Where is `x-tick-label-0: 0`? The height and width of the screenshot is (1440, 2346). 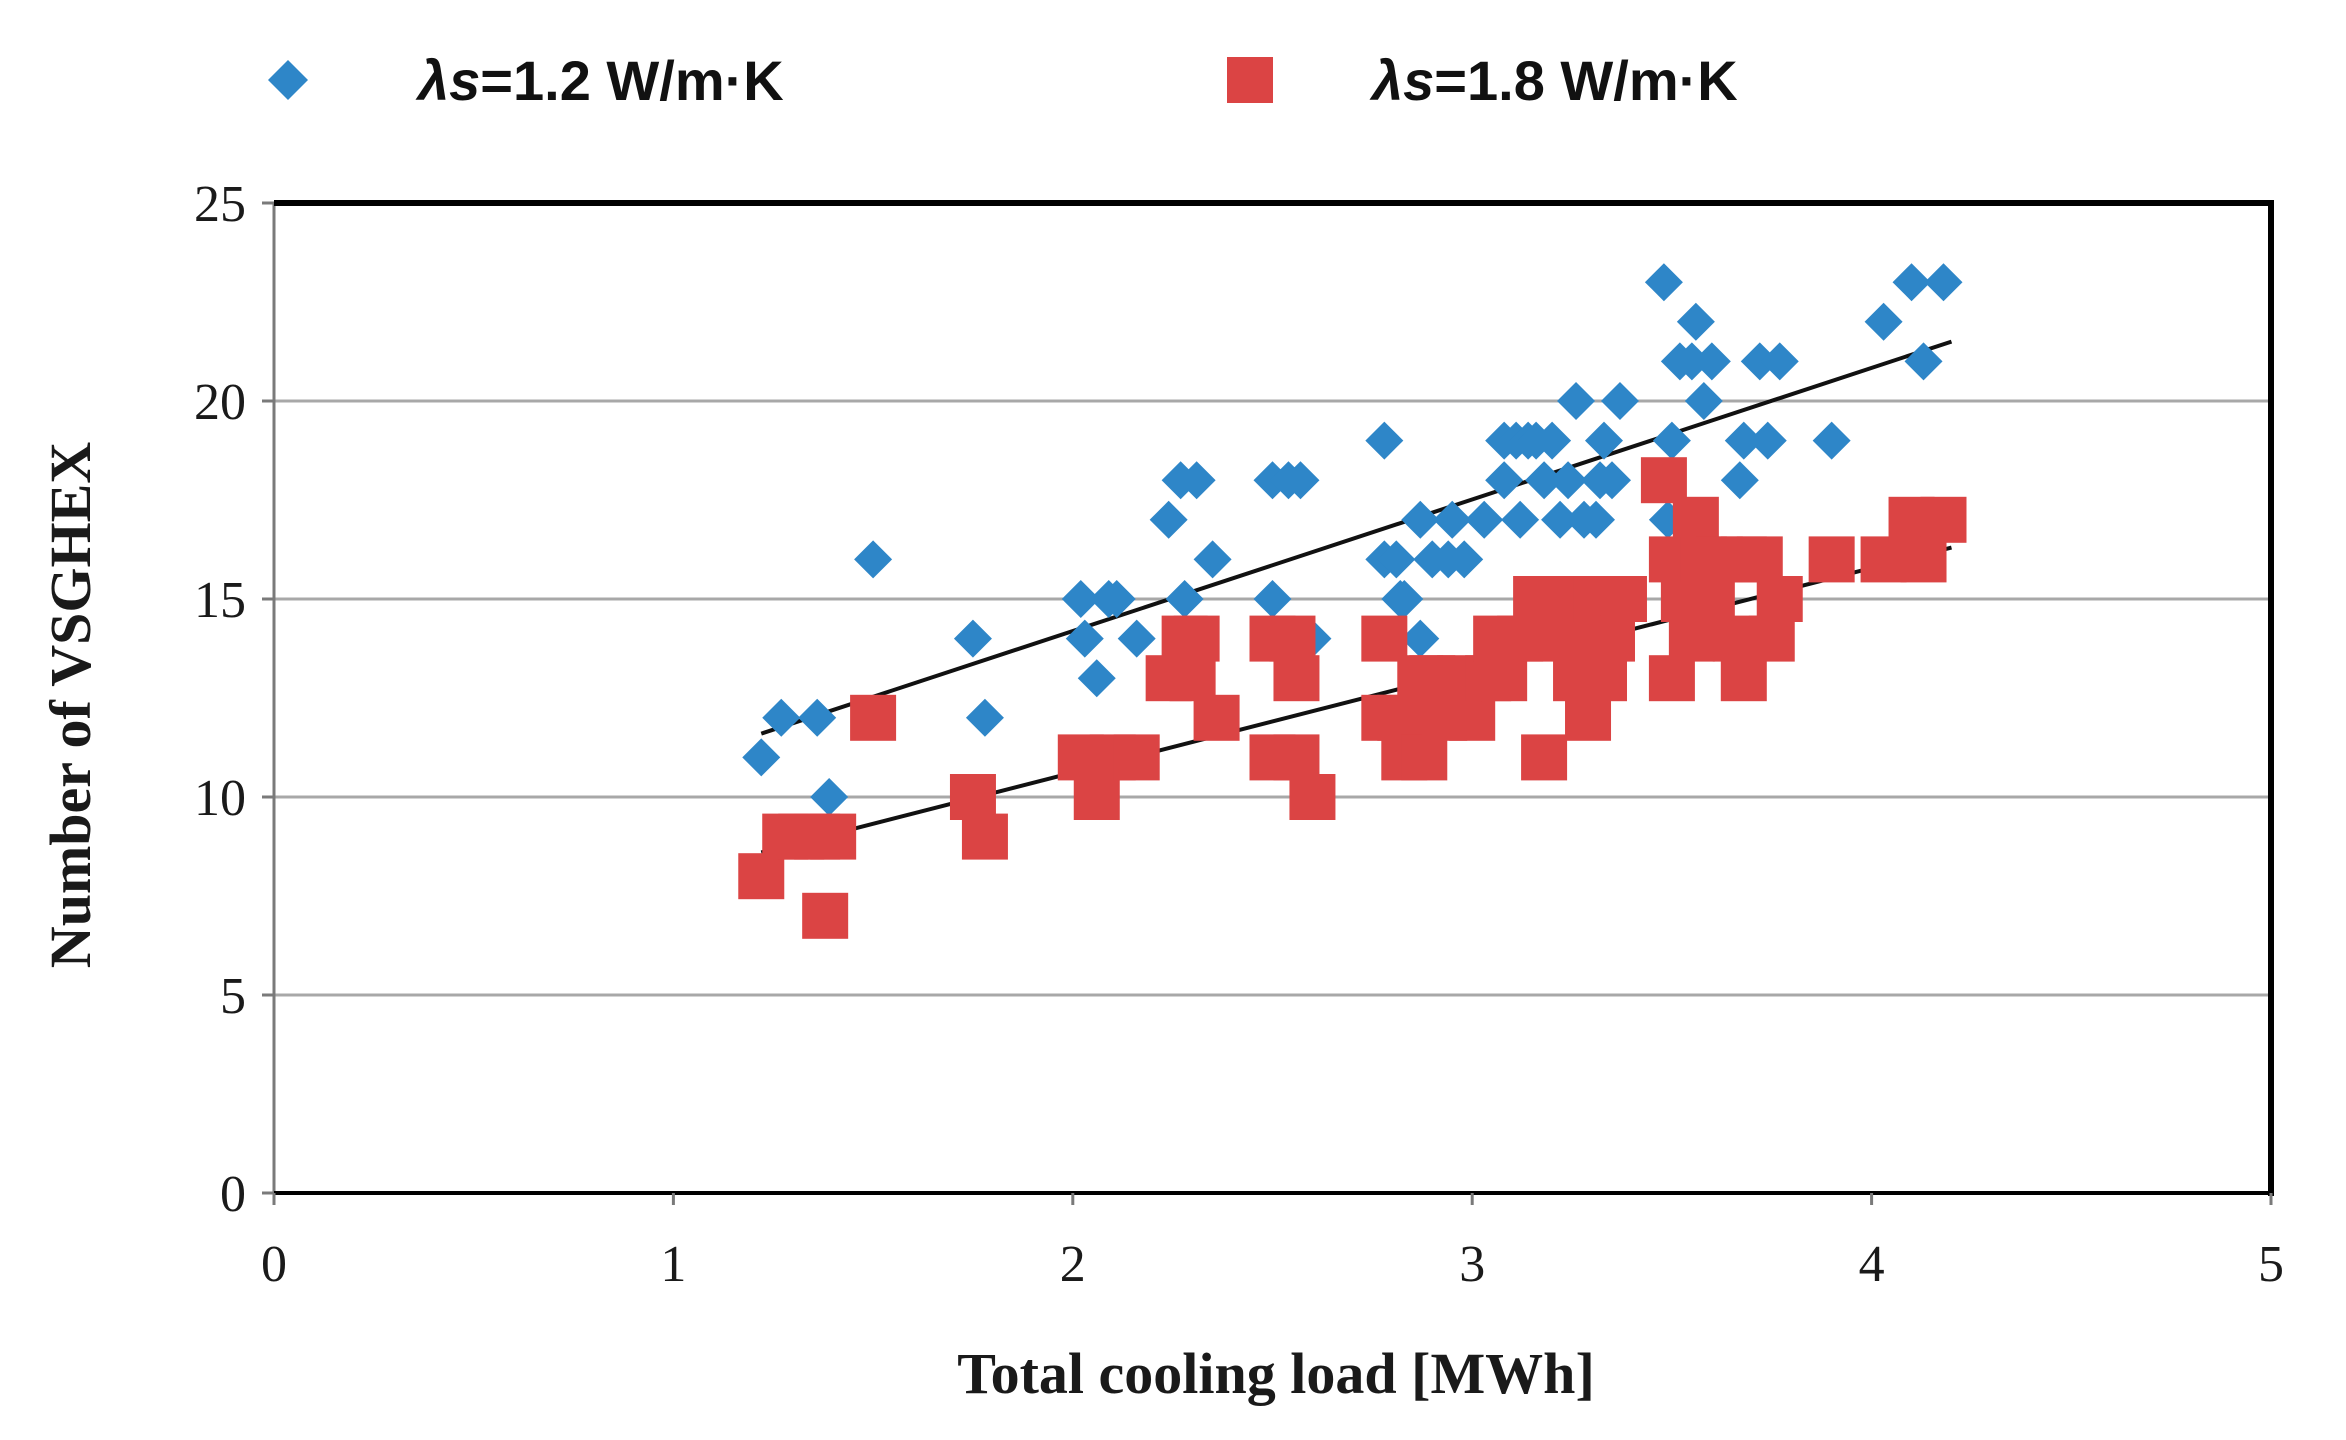
x-tick-label-0: 0 is located at coordinates (274, 1264).